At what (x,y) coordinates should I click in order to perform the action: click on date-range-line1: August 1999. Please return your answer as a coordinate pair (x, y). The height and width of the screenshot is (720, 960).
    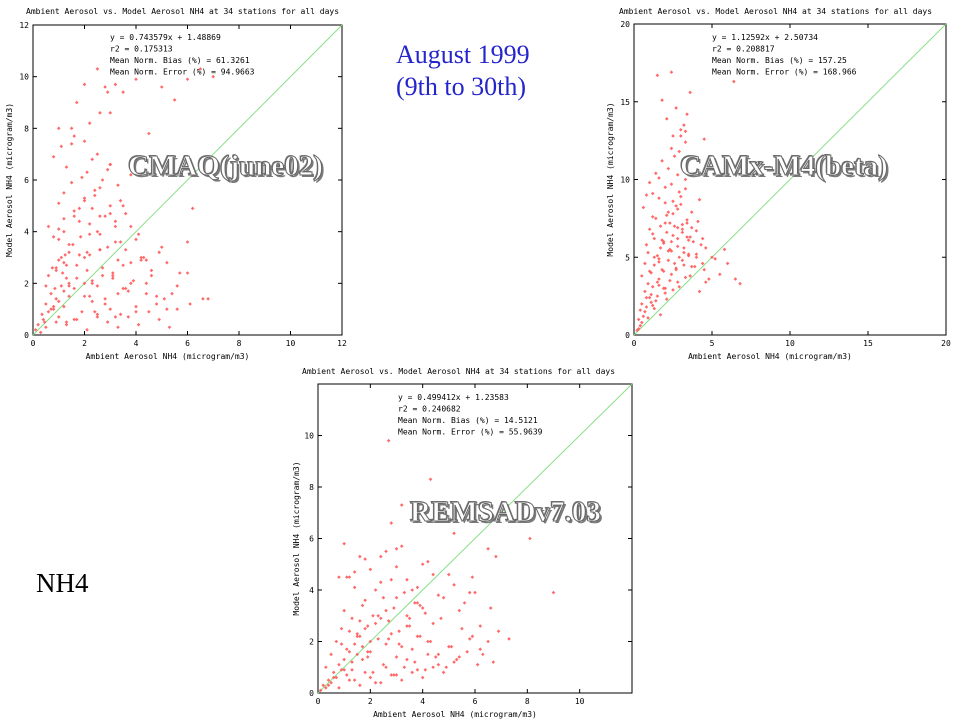
    Looking at the image, I should click on (463, 54).